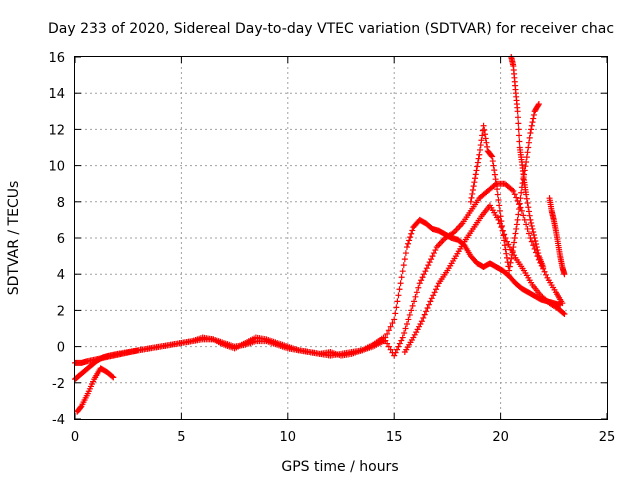 The height and width of the screenshot is (480, 640). Describe the element at coordinates (61, 311) in the screenshot. I see `y-tick-label: 2` at that location.